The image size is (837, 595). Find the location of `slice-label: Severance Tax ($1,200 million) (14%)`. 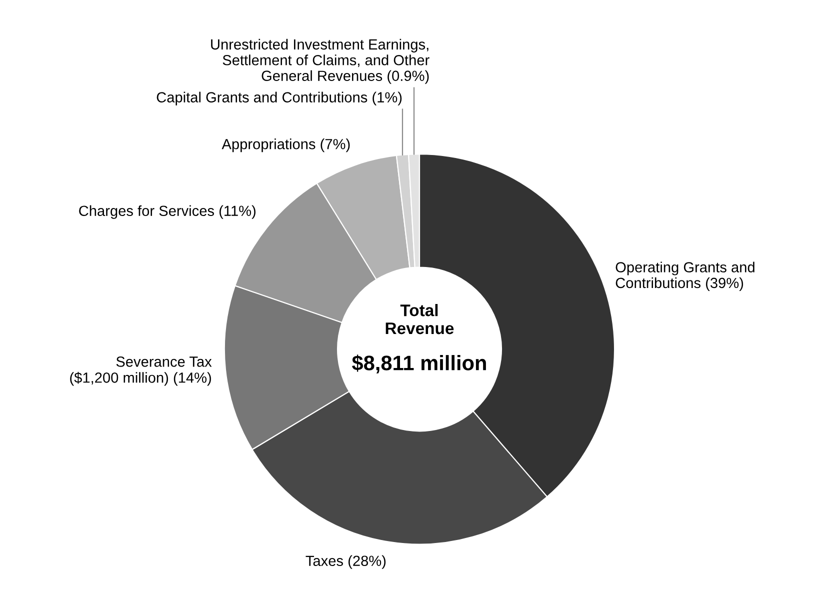

slice-label: Severance Tax ($1,200 million) (14%) is located at coordinates (141, 371).